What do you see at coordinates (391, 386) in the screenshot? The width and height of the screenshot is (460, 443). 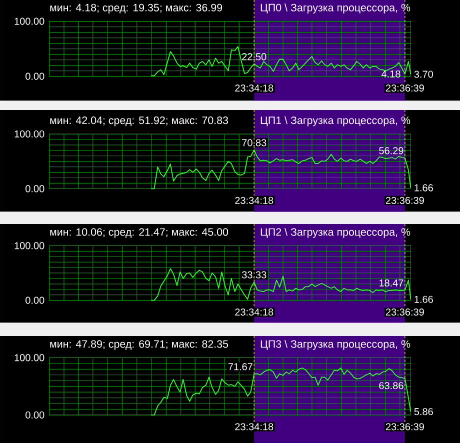 I see `annotation: 63.86` at bounding box center [391, 386].